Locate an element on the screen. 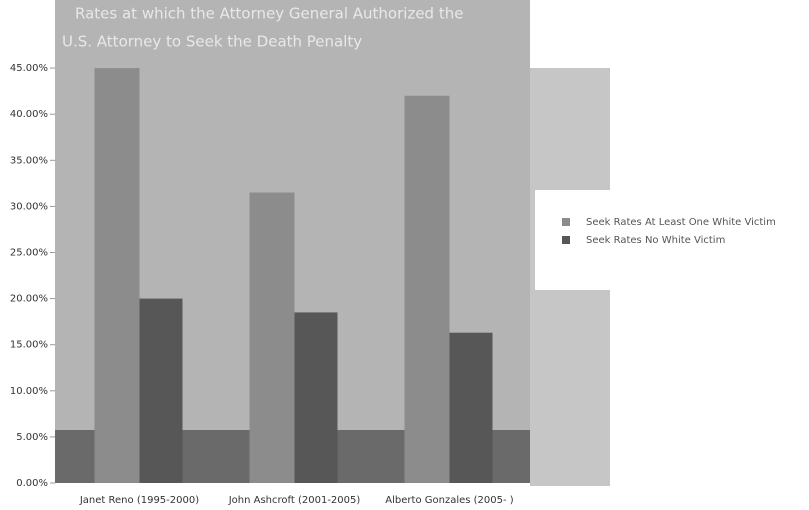 The image size is (809, 510). y-tick-label: 0.00% is located at coordinates (32, 483).